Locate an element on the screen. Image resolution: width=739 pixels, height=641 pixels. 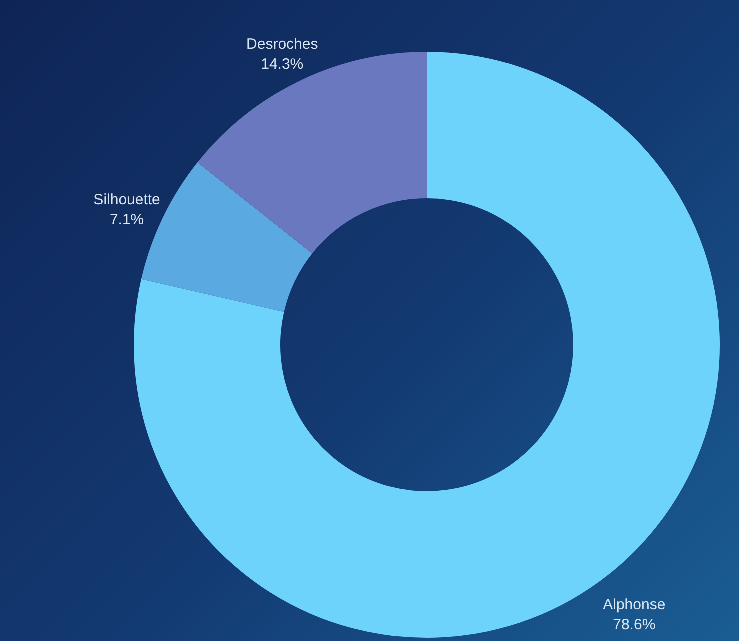
data-label: 78.6% is located at coordinates (634, 625).